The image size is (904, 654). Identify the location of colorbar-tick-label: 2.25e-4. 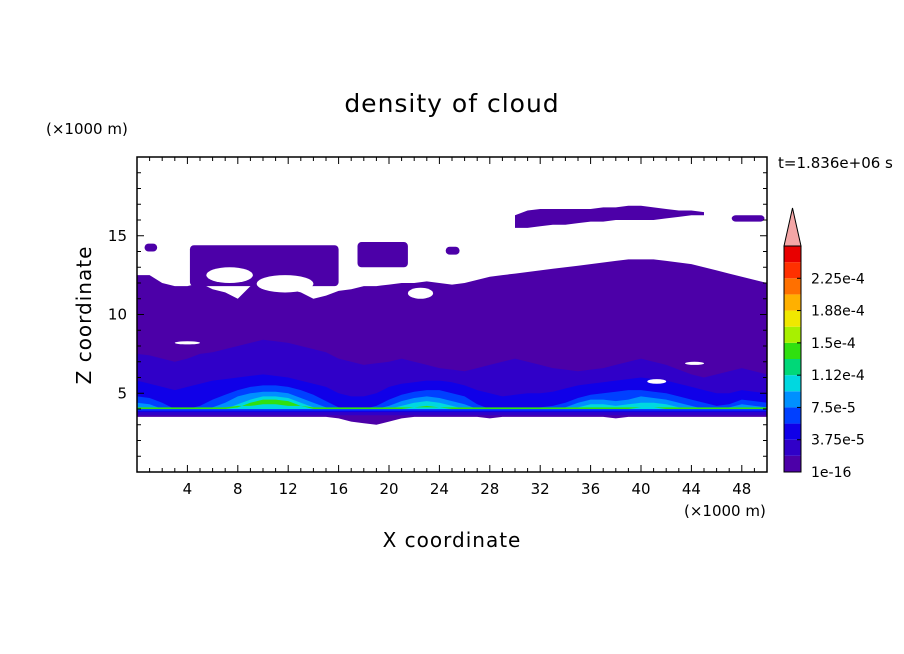
(838, 279).